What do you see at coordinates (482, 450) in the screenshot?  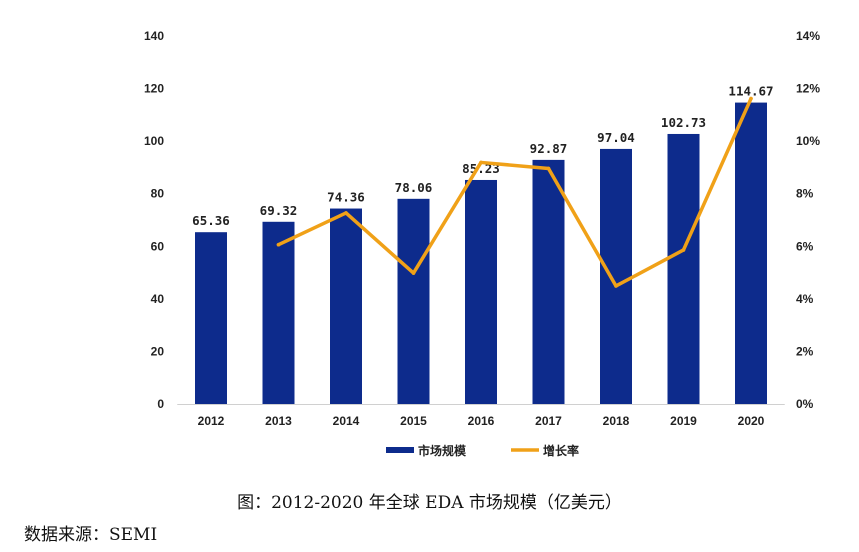 I see `legend: 市场规模 增长率` at bounding box center [482, 450].